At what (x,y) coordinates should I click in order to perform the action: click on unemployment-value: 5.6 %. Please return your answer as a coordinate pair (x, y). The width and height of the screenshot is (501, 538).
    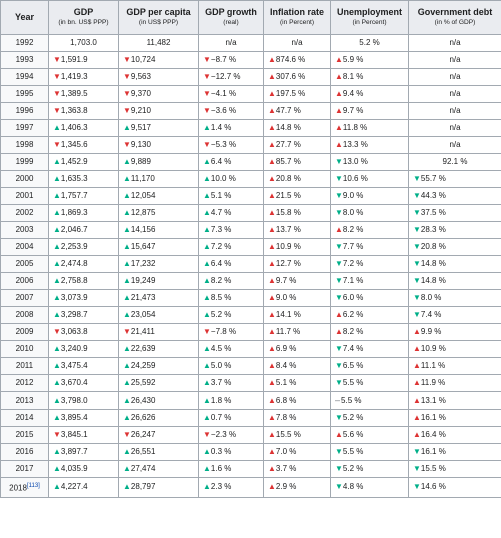
    Looking at the image, I should click on (349, 434).